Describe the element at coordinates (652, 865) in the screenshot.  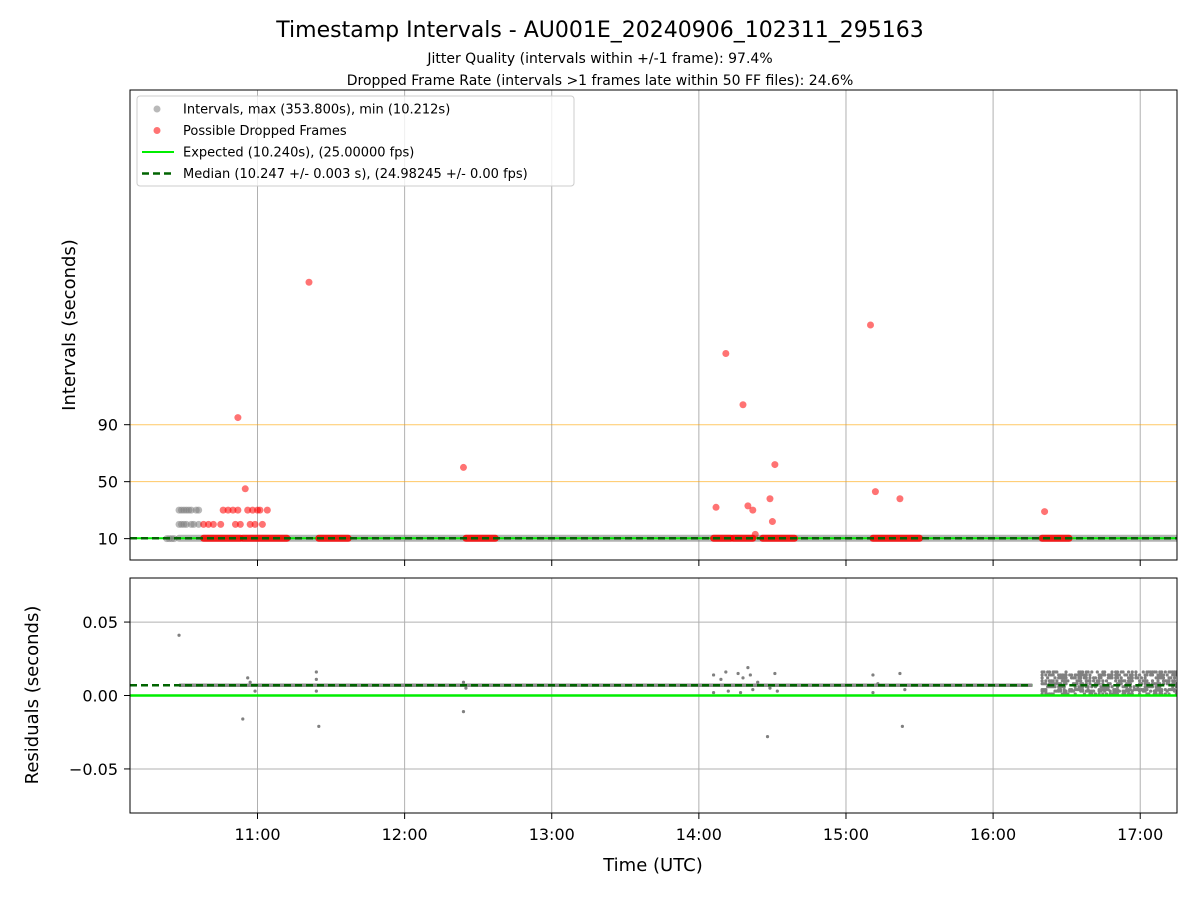
I see `x-axis-label: Time (UTC)` at that location.